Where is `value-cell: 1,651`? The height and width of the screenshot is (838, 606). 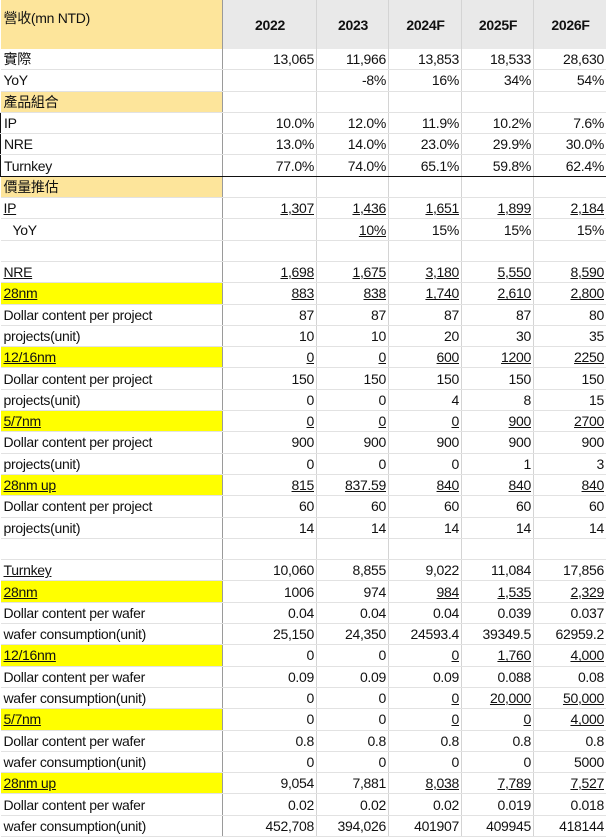 value-cell: 1,651 is located at coordinates (425, 208).